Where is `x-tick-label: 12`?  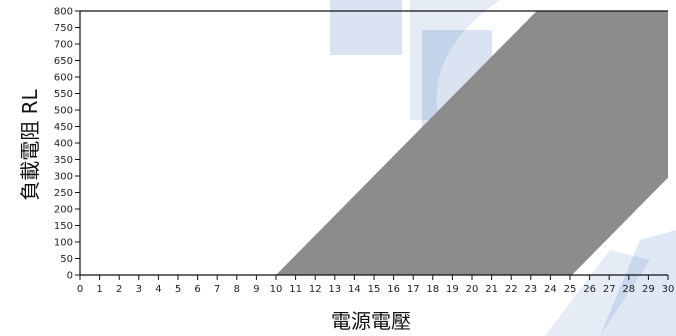
x-tick-label: 12 is located at coordinates (315, 289).